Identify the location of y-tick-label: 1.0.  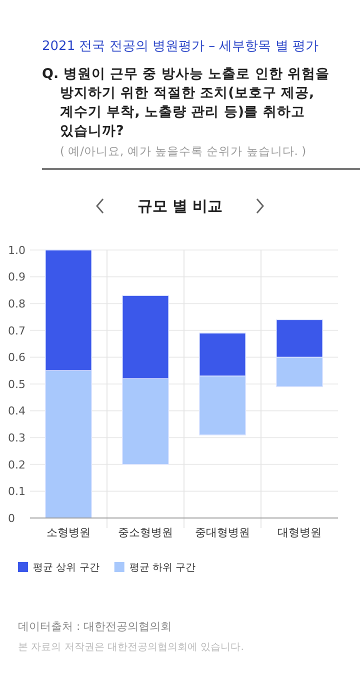
(17, 250).